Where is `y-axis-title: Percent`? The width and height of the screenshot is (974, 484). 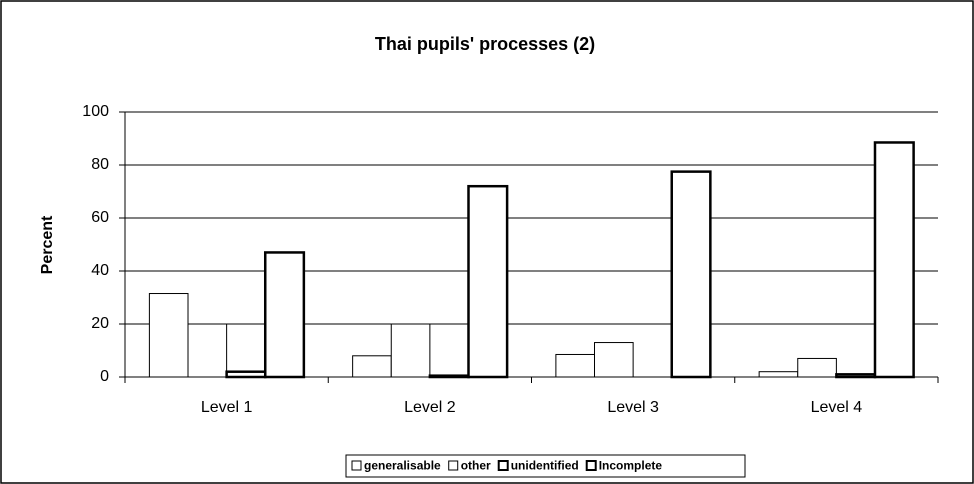
y-axis-title: Percent is located at coordinates (47, 244).